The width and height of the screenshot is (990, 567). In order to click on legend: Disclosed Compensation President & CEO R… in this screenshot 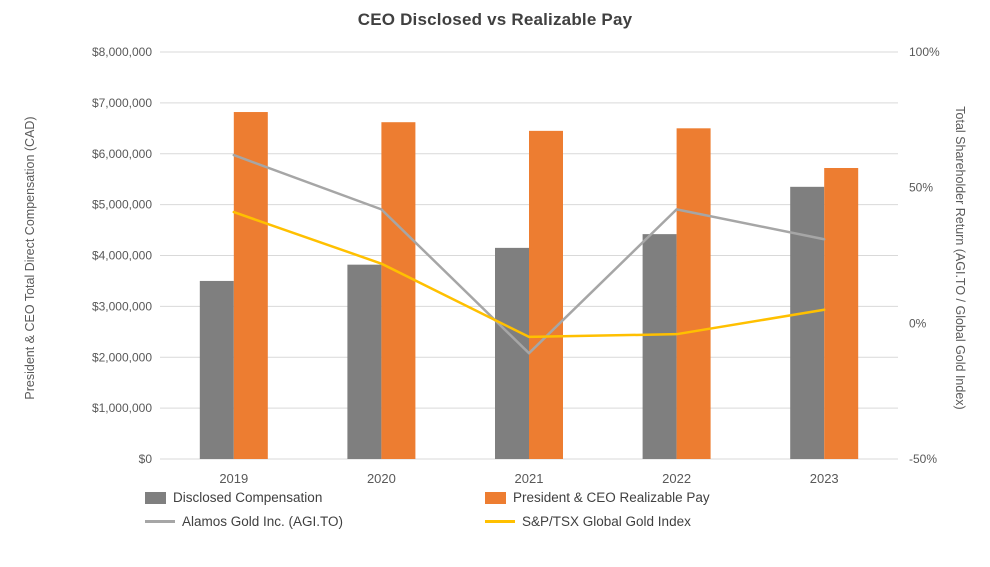, I will do `click(495, 509)`.